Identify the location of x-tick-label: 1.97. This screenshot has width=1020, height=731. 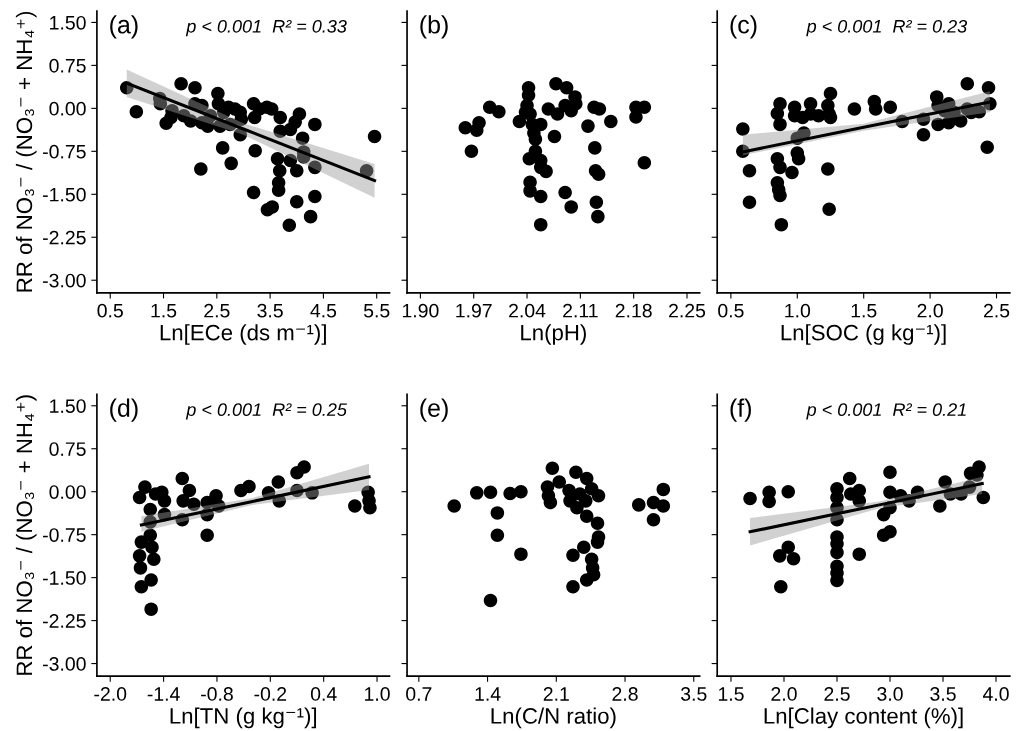
(474, 310).